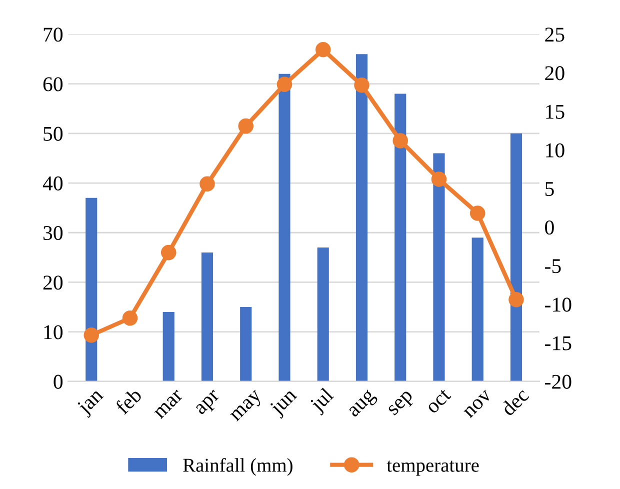  What do you see at coordinates (284, 402) in the screenshot?
I see `x-tick-label: jun` at bounding box center [284, 402].